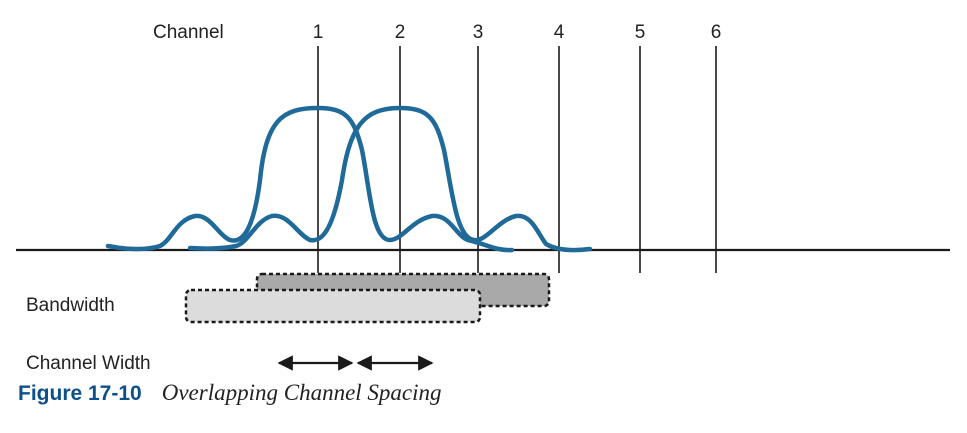  What do you see at coordinates (70, 305) in the screenshot?
I see `bandwidth-label: Bandwidth` at bounding box center [70, 305].